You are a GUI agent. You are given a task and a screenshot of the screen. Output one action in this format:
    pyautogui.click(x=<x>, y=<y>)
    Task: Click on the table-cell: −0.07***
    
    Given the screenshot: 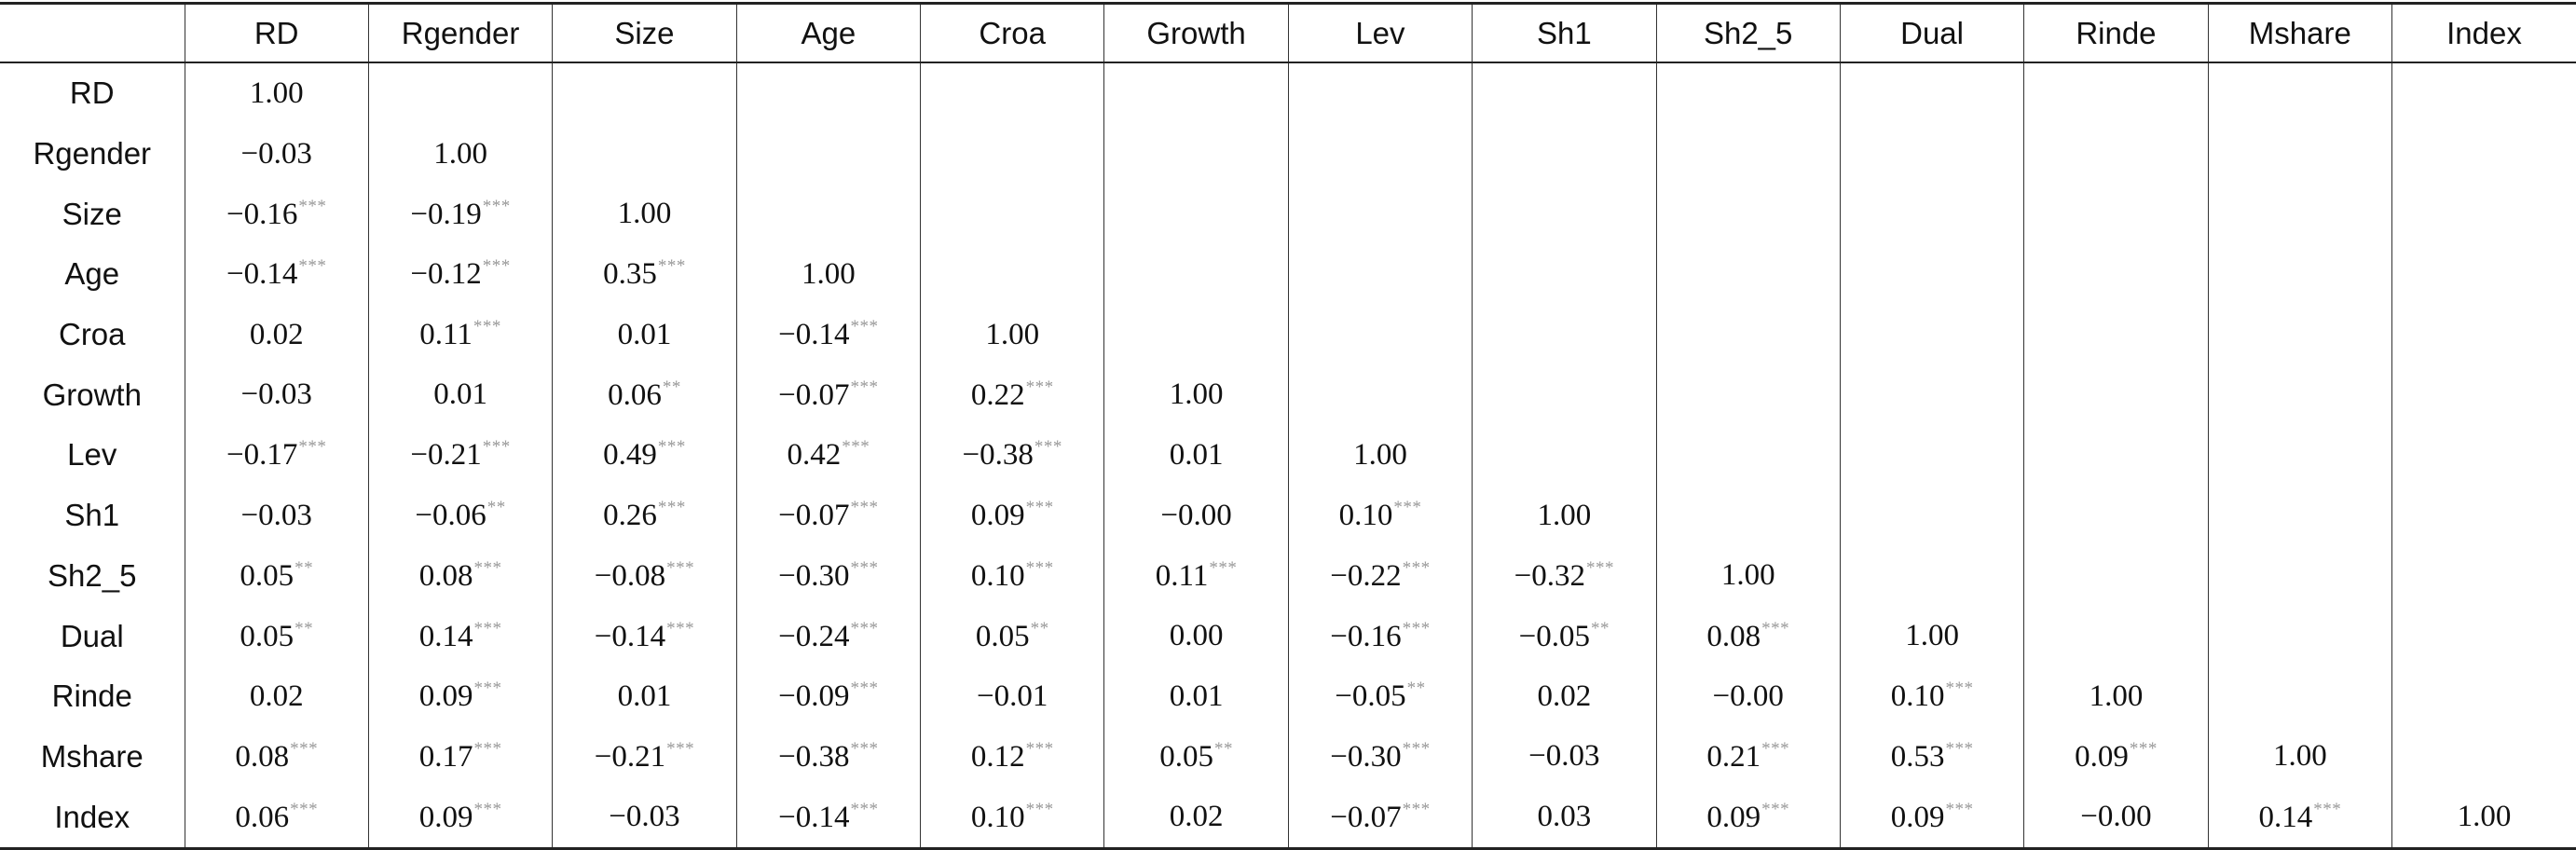 What is the action you would take?
    pyautogui.click(x=1380, y=818)
    